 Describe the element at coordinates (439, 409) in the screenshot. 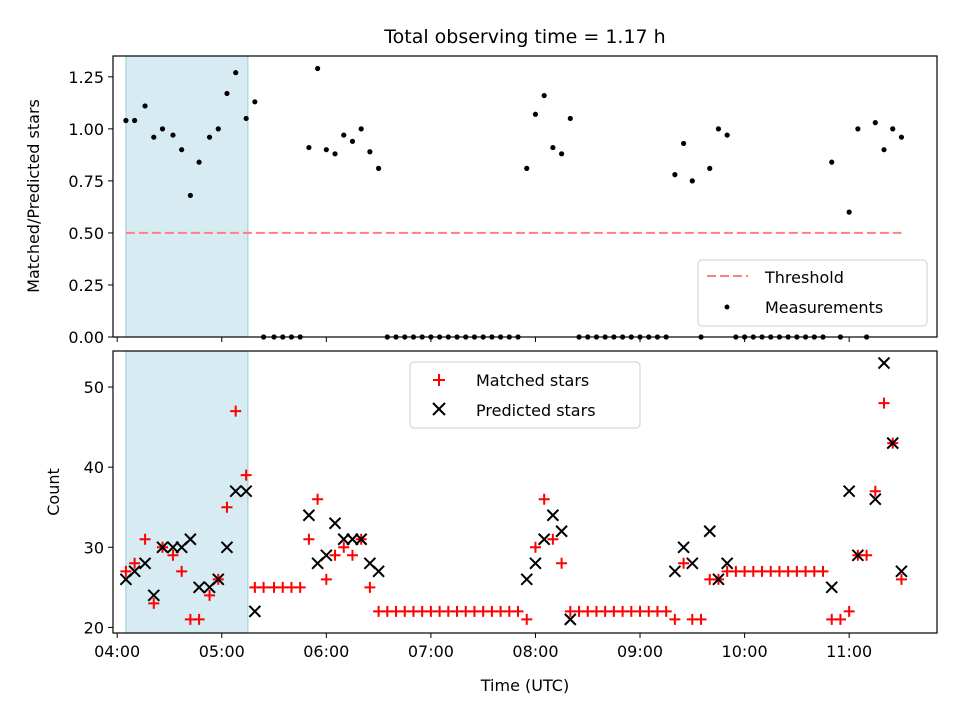

I see `legend-predicted-swatch` at that location.